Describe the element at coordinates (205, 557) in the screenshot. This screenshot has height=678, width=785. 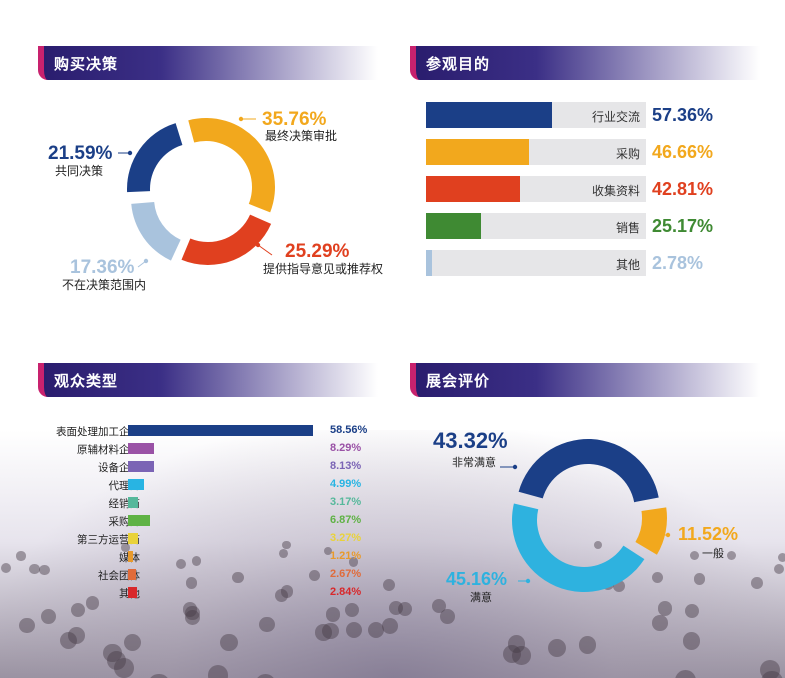
I see `audience-row-7: 媒体1.21%` at that location.